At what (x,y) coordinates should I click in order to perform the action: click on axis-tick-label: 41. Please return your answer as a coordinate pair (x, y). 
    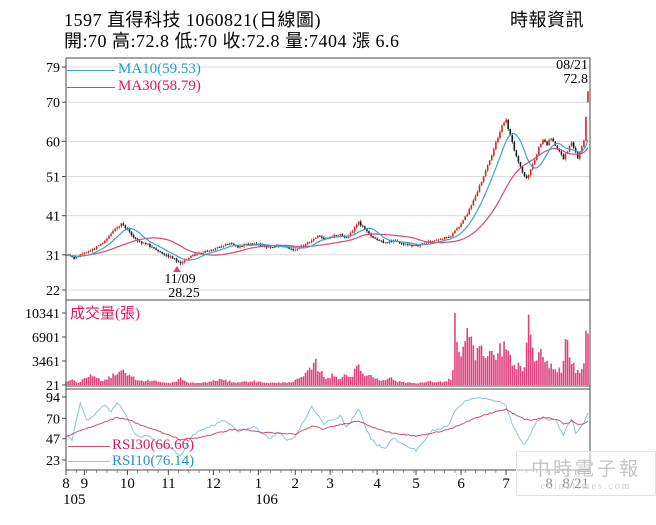
    Looking at the image, I should click on (53, 217).